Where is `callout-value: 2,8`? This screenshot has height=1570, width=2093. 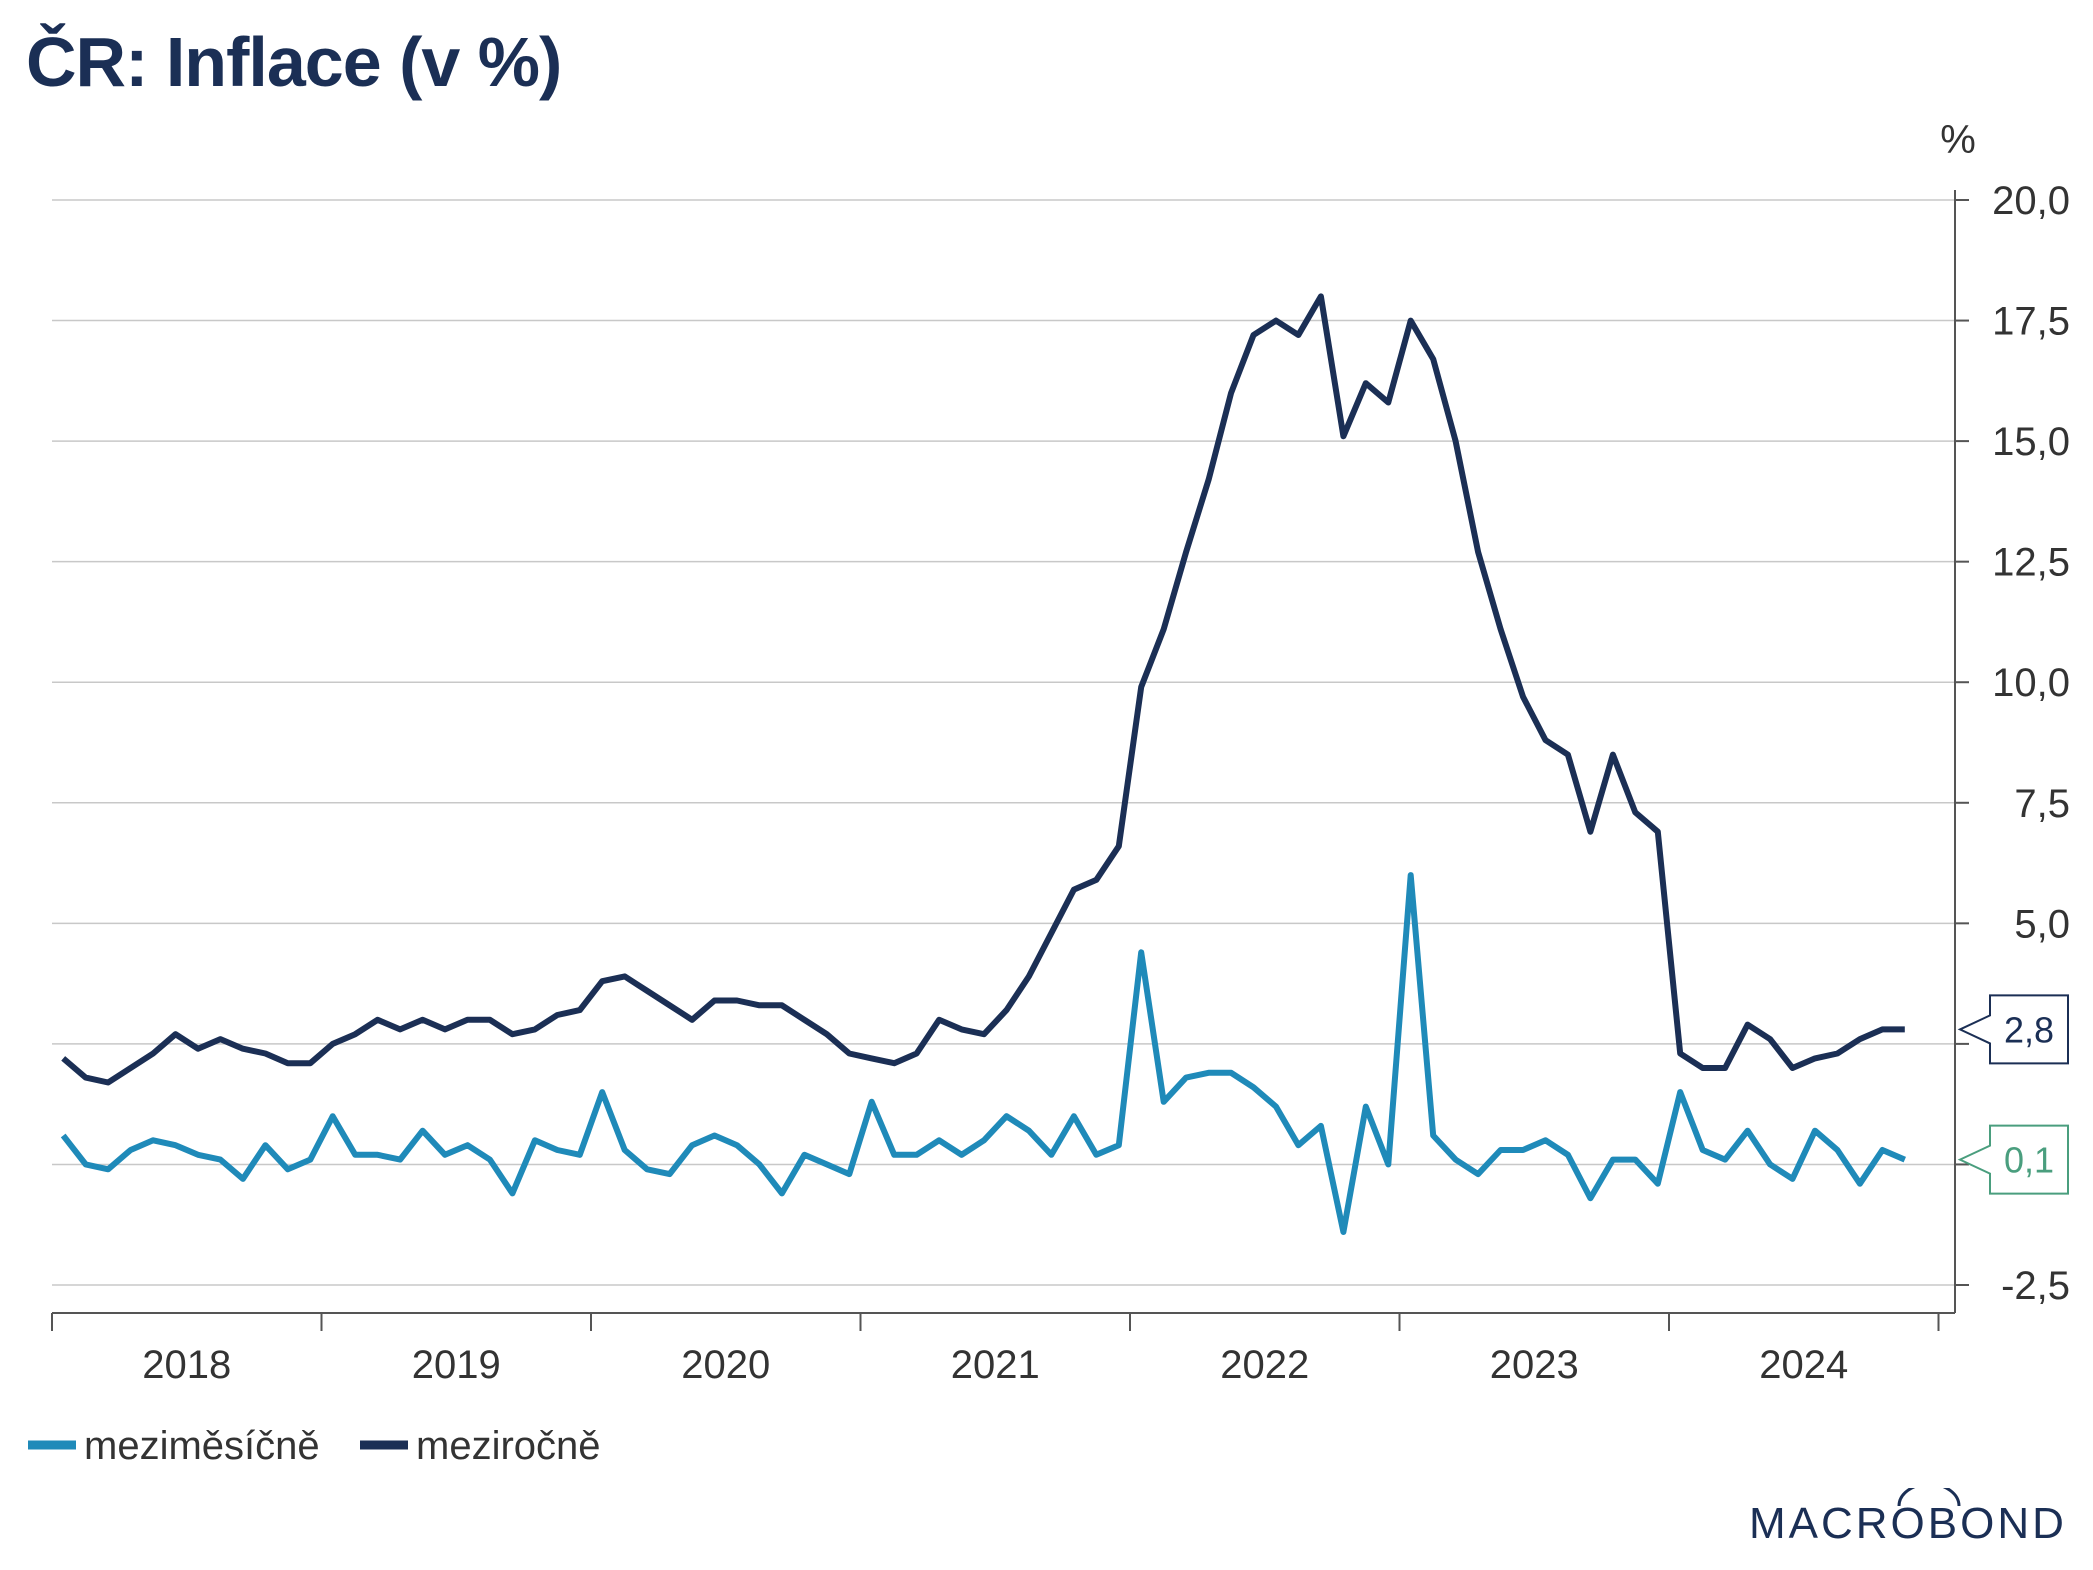
callout-value: 2,8 is located at coordinates (2029, 1029).